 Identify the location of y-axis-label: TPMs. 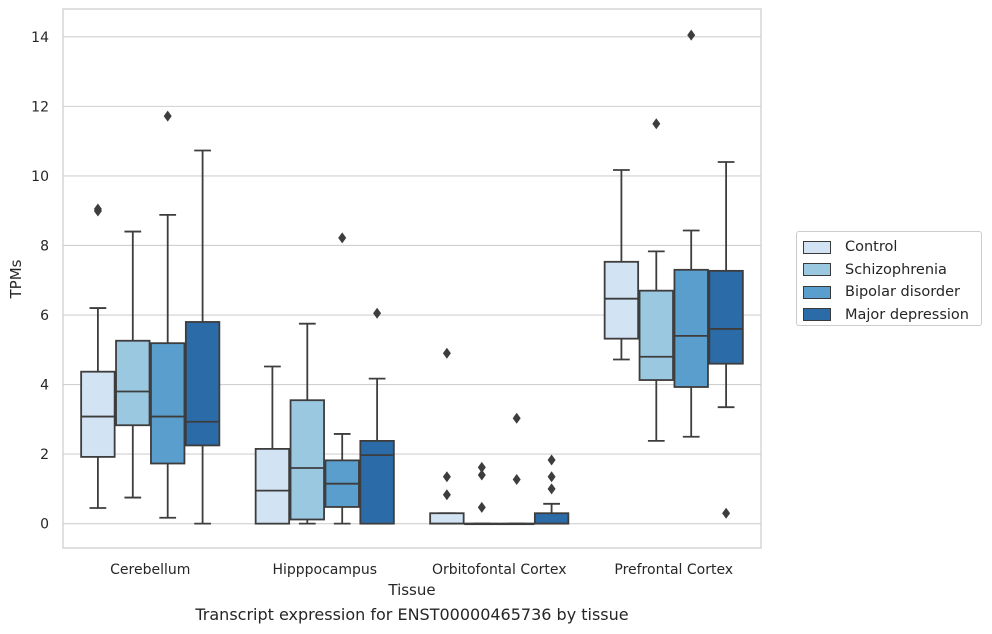
(16, 279).